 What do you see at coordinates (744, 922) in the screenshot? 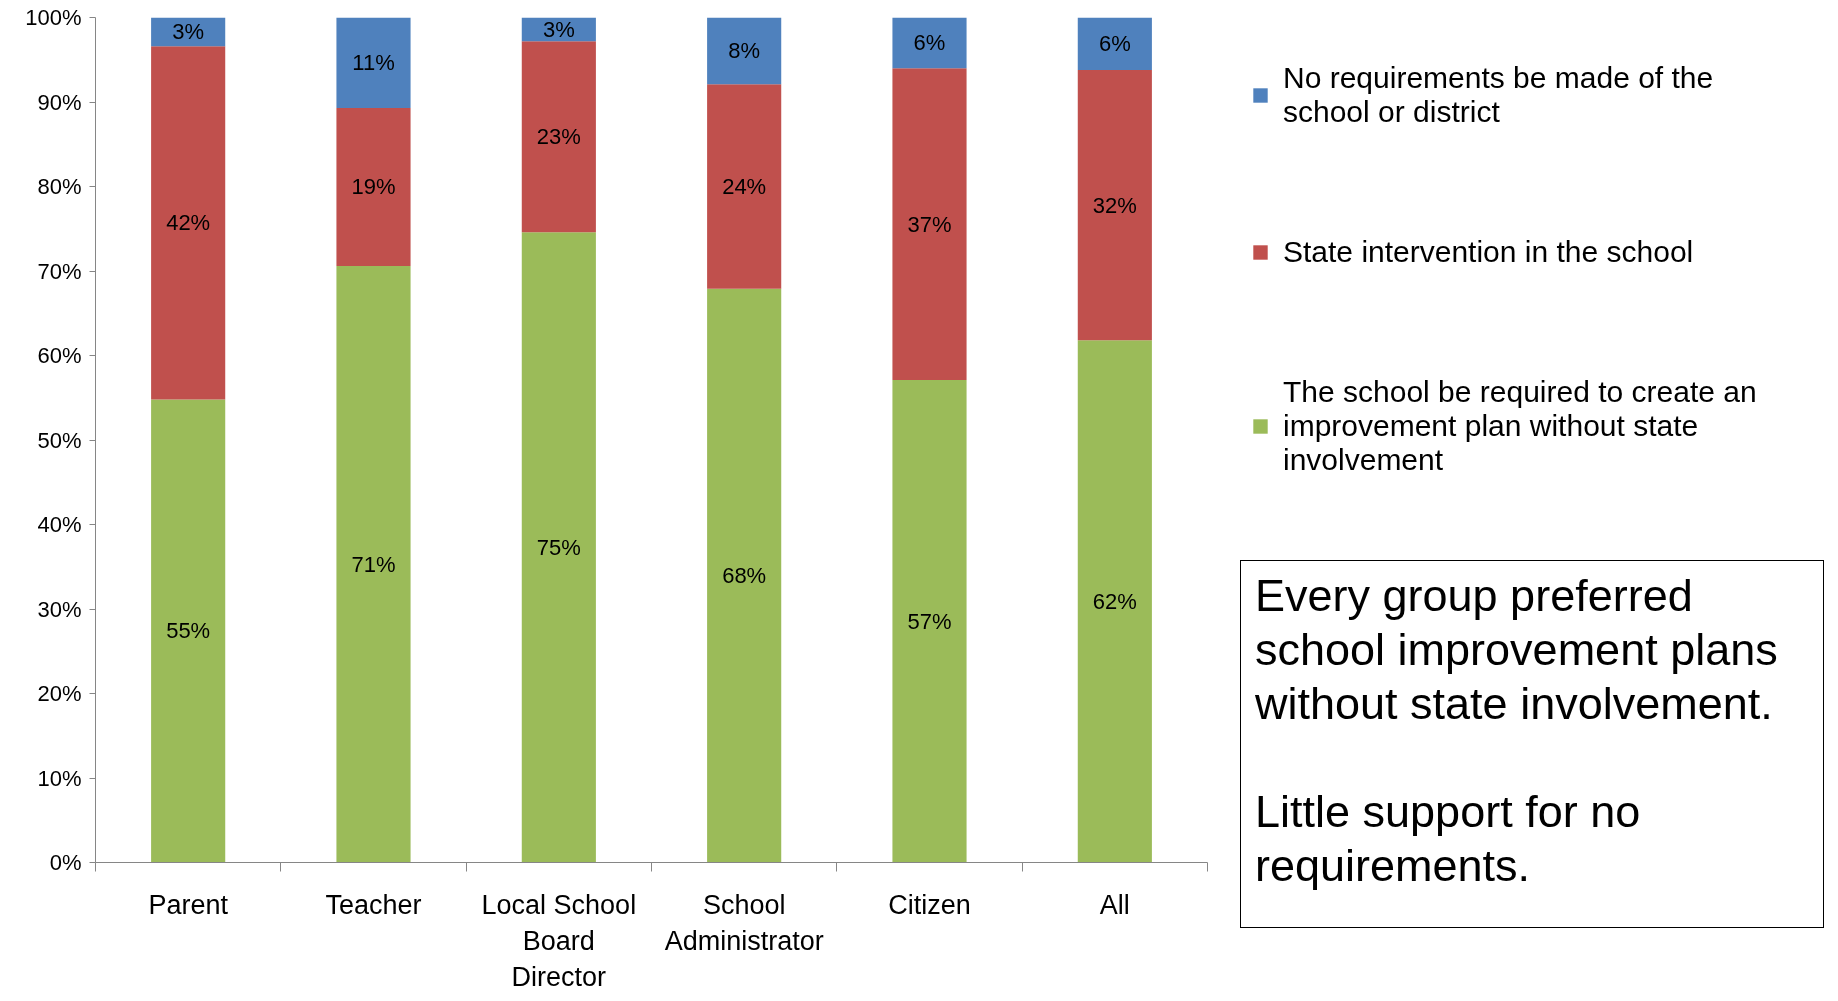
I see `x-tick-label: School Administrator` at bounding box center [744, 922].